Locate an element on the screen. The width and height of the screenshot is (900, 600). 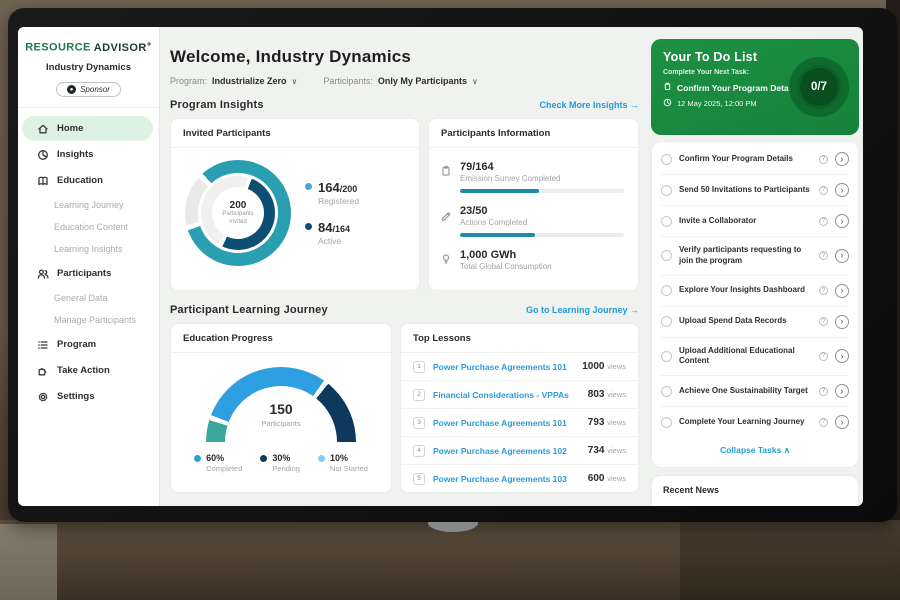
legend-completed: 60% Completed is located at coordinates (218, 463).